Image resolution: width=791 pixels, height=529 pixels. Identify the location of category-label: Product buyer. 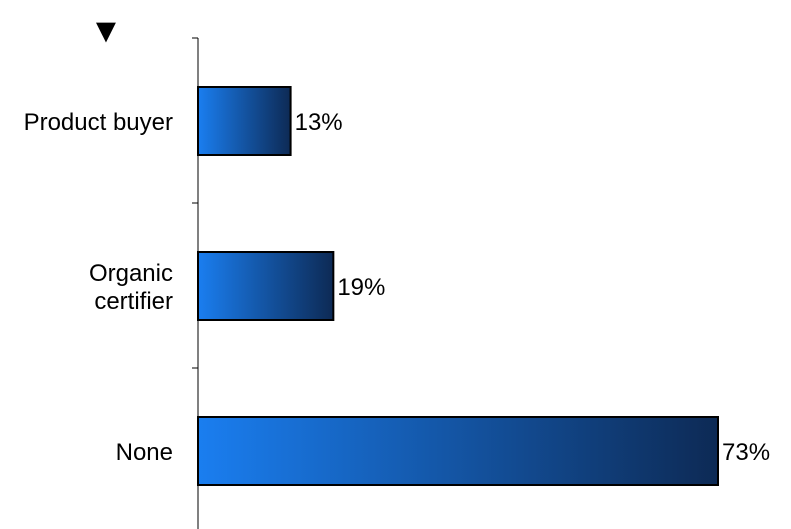
(98, 122).